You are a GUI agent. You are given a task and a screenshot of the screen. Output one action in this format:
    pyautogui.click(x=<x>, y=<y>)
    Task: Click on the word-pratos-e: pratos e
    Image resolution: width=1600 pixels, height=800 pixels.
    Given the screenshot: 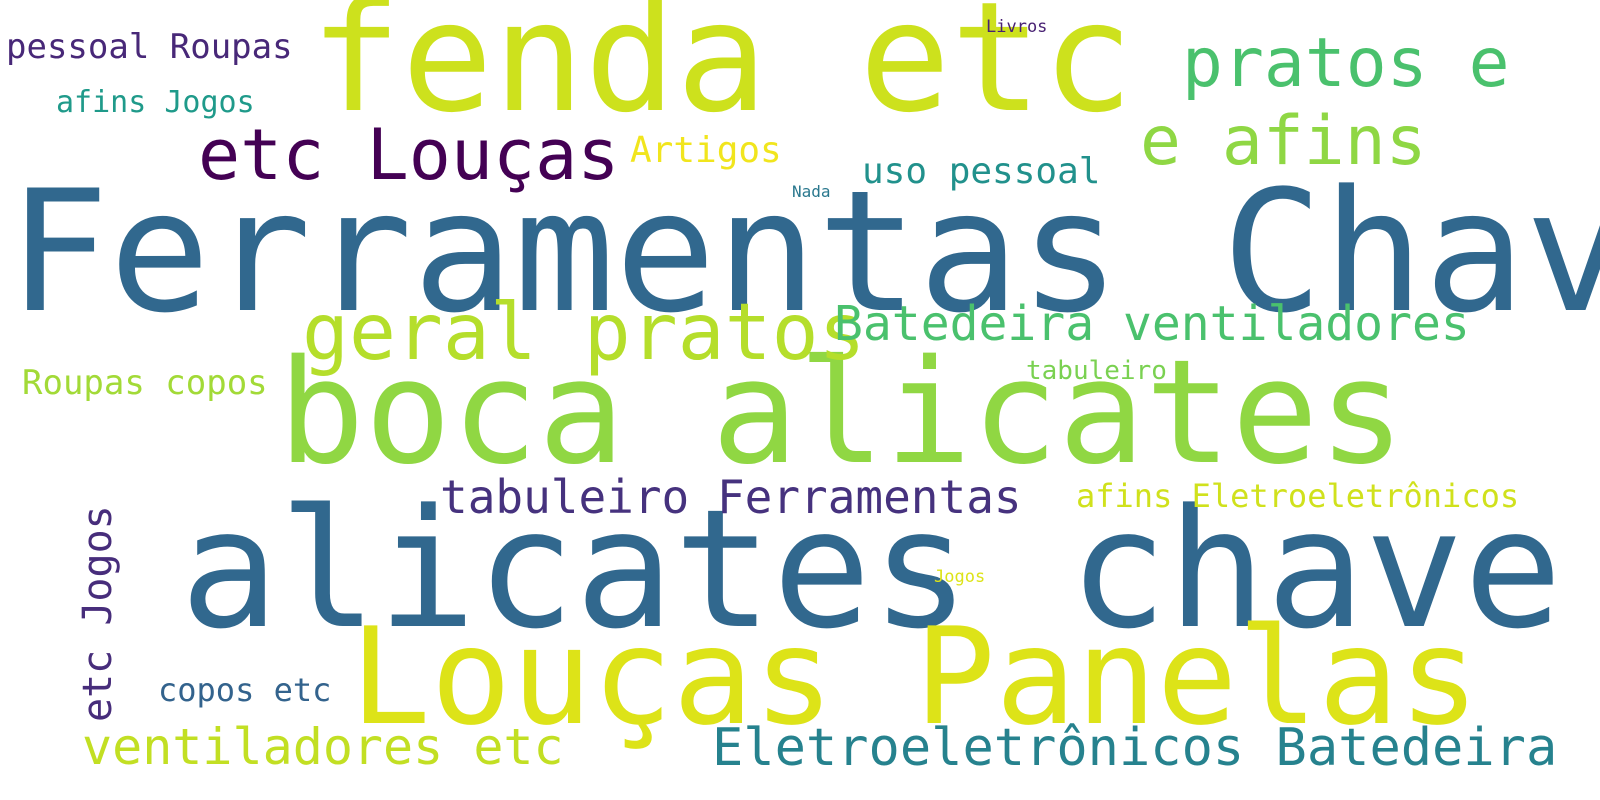 What is the action you would take?
    pyautogui.click(x=1346, y=63)
    